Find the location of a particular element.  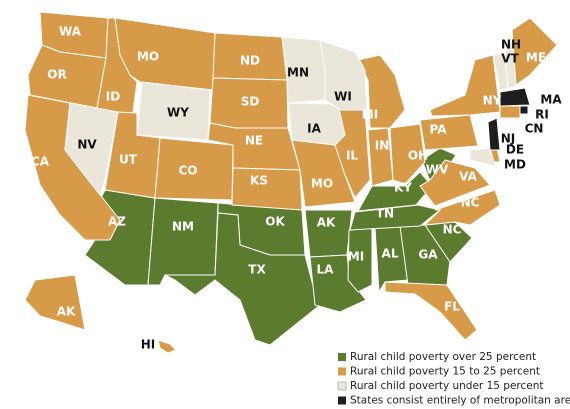

legend-label: Rural child poverty 15 to 25 percent is located at coordinates (445, 372).